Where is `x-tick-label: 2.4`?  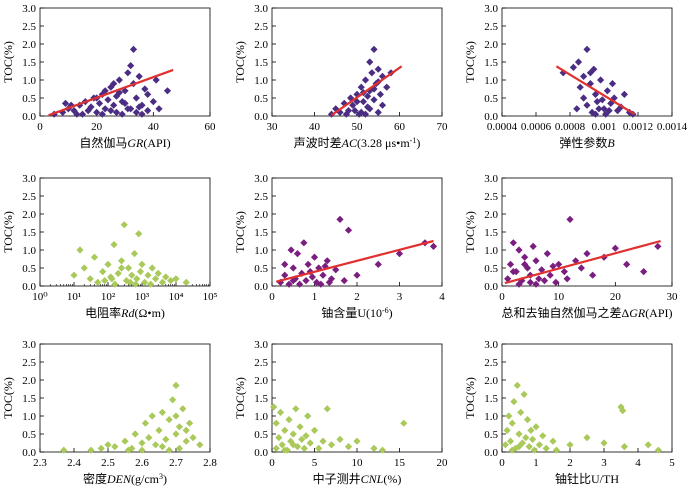 x-tick-label: 2.4 is located at coordinates (74, 463).